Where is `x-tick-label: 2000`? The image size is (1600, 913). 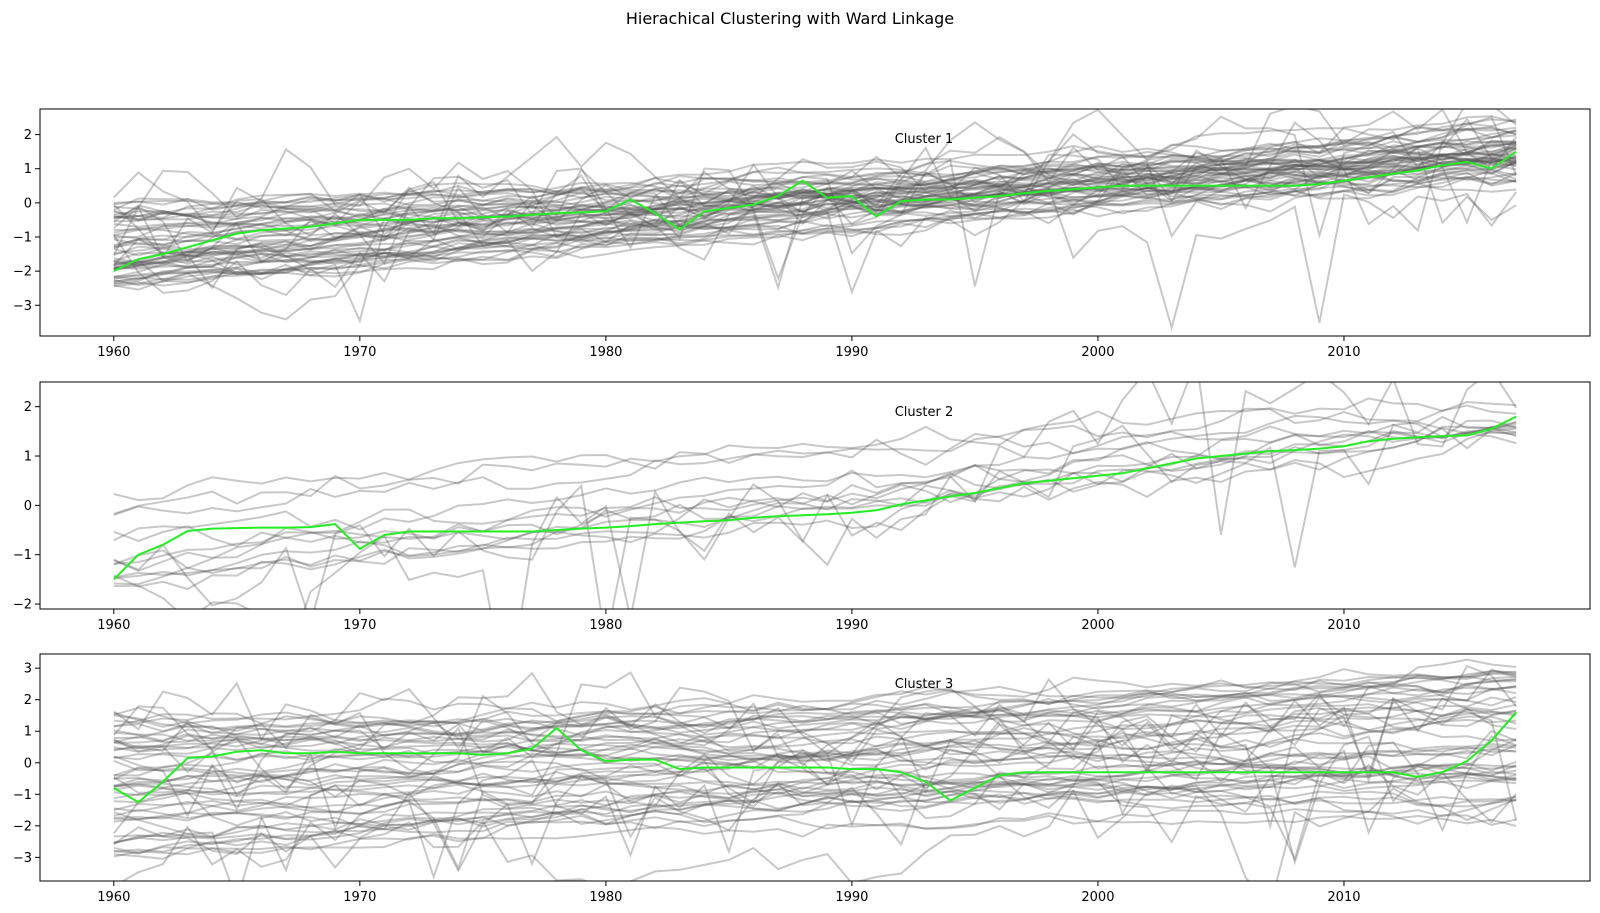 x-tick-label: 2000 is located at coordinates (1097, 897).